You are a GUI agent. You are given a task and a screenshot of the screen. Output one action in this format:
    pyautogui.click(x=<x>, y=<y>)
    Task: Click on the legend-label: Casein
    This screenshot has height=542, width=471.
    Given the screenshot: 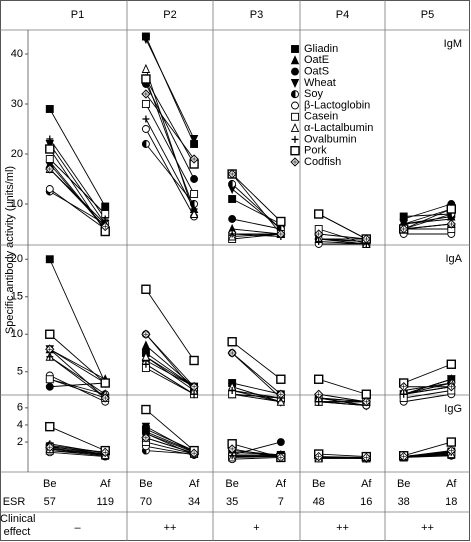 What is the action you would take?
    pyautogui.click(x=321, y=117)
    